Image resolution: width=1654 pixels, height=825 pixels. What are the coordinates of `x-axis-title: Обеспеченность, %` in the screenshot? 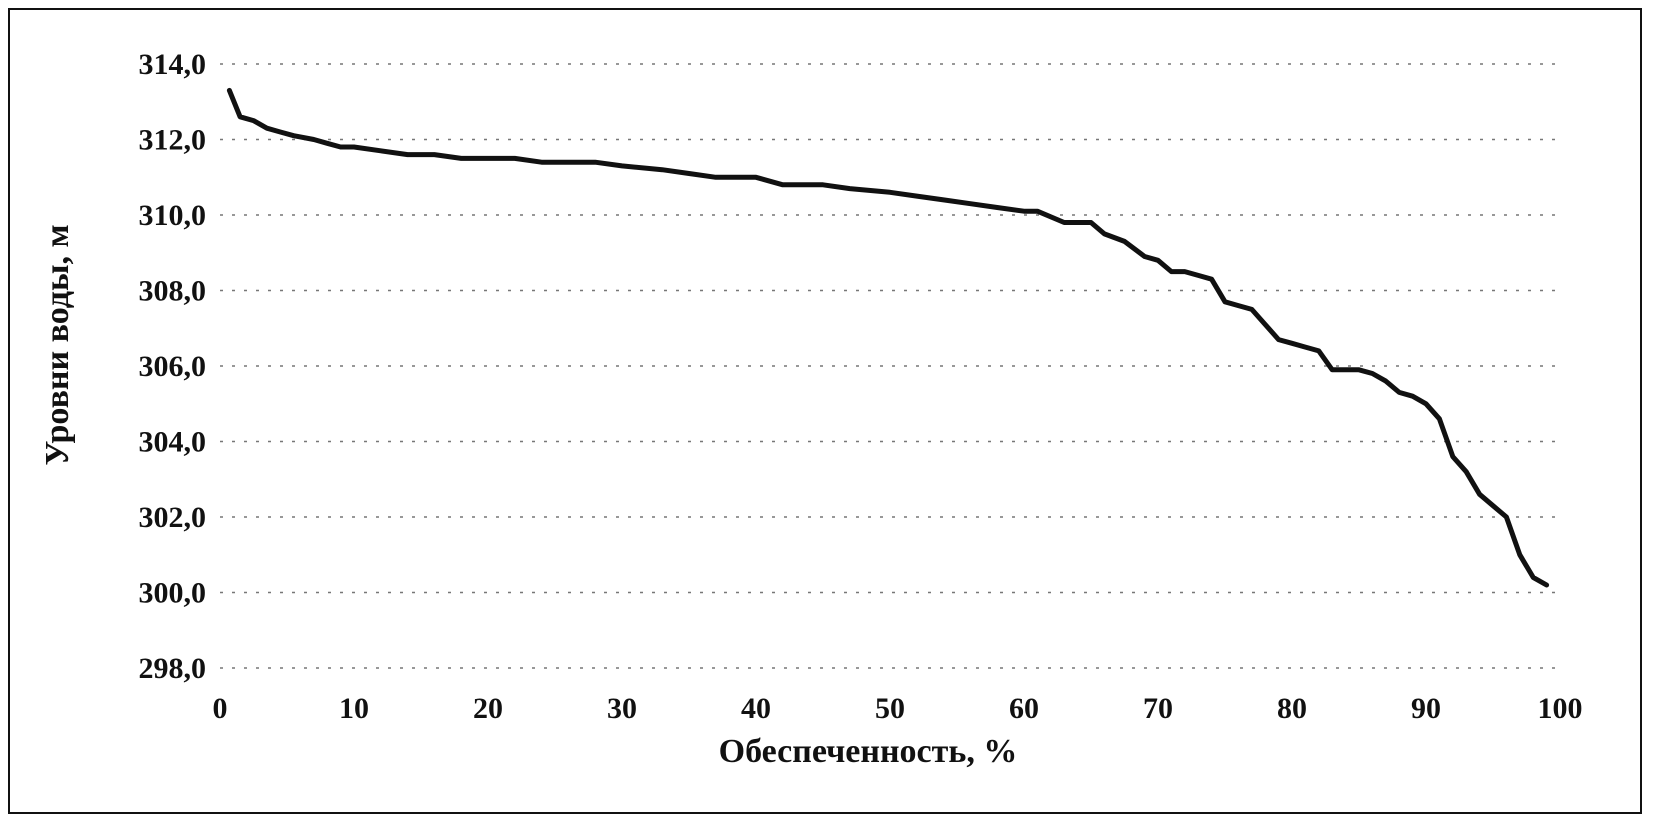 It's located at (868, 751).